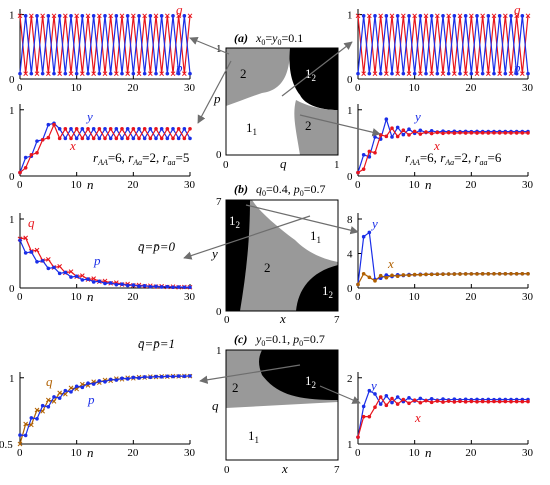  What do you see at coordinates (141, 158) in the screenshot?
I see `params-left: rAA=6, rAa=2, raa=5` at bounding box center [141, 158].